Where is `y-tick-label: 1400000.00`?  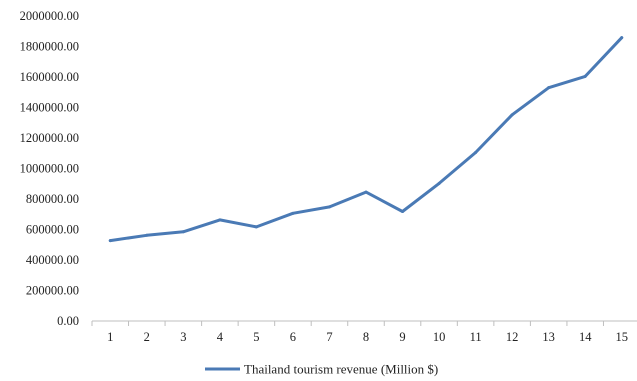
y-tick-label: 1400000.00 is located at coordinates (49, 108).